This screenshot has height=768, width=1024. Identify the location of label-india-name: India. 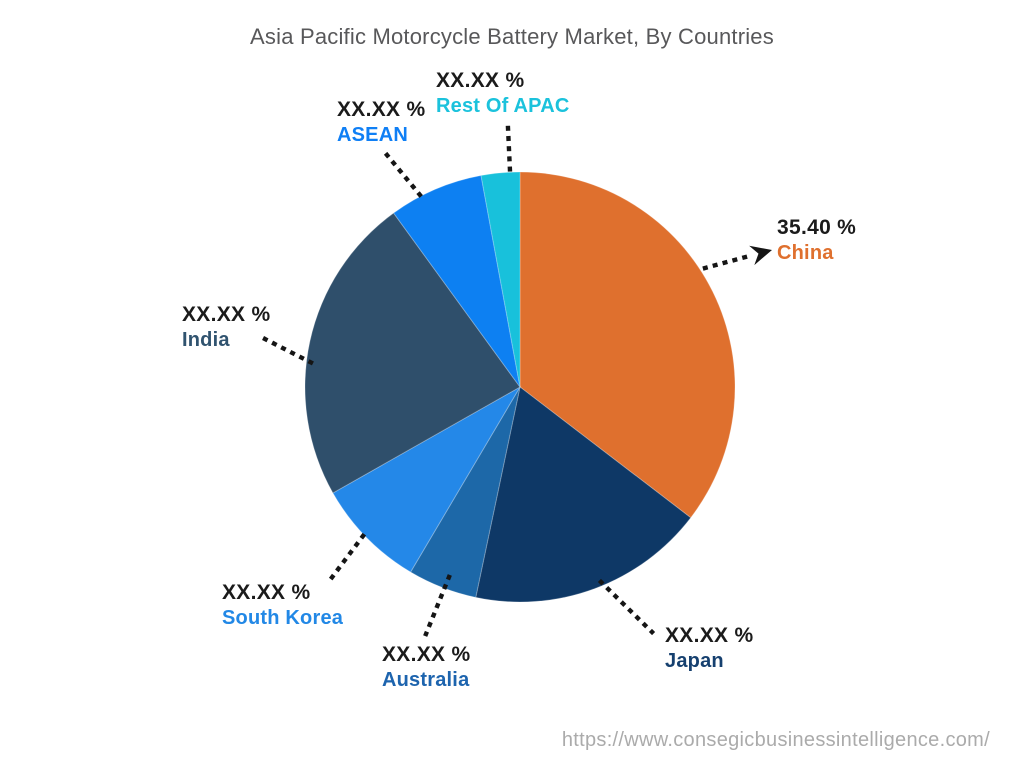
(206, 340).